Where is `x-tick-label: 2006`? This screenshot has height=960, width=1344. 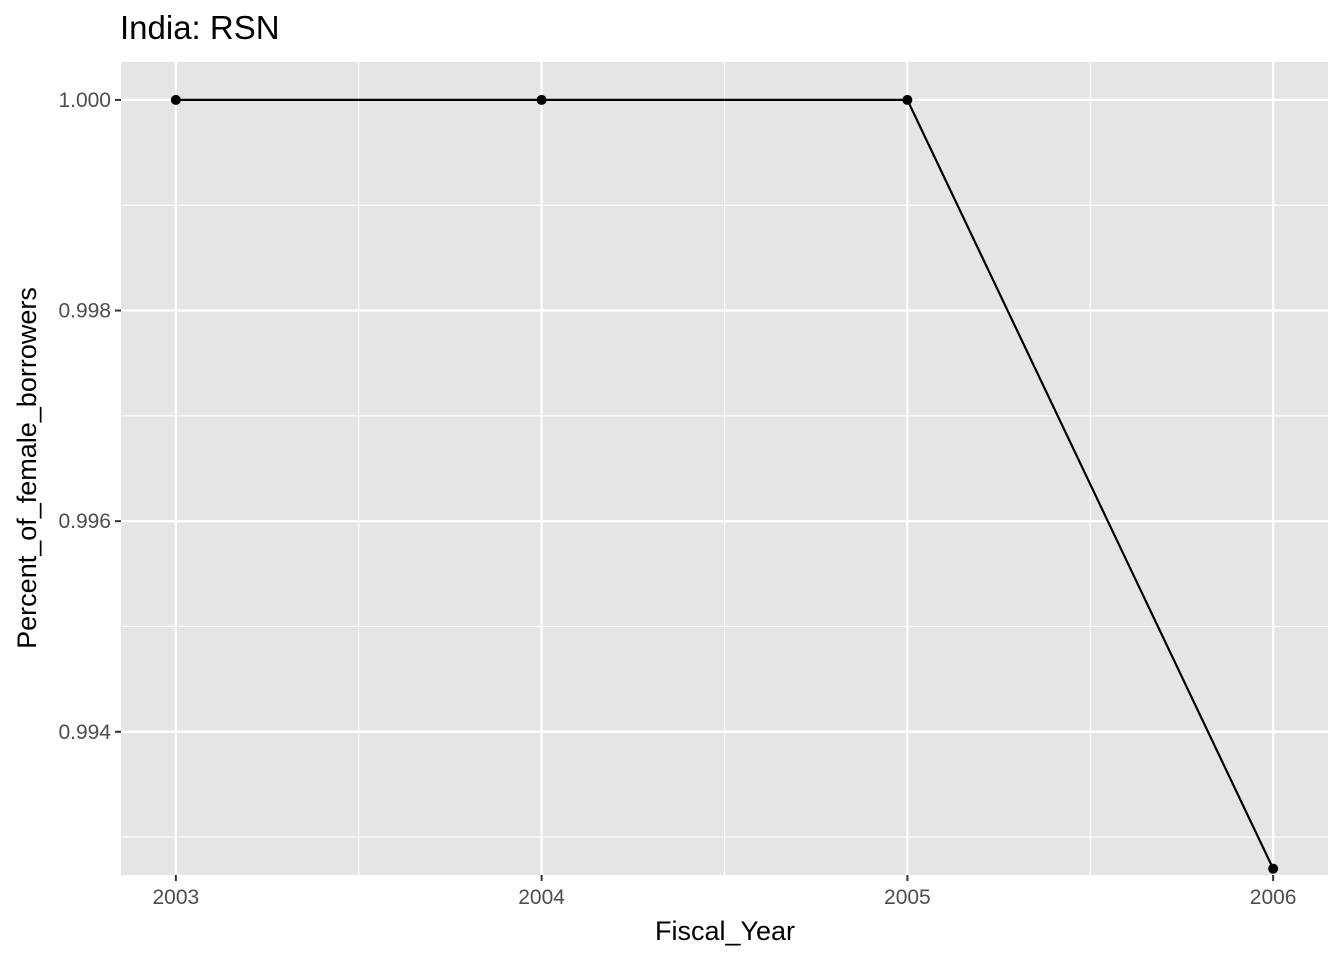
x-tick-label: 2006 is located at coordinates (1273, 897).